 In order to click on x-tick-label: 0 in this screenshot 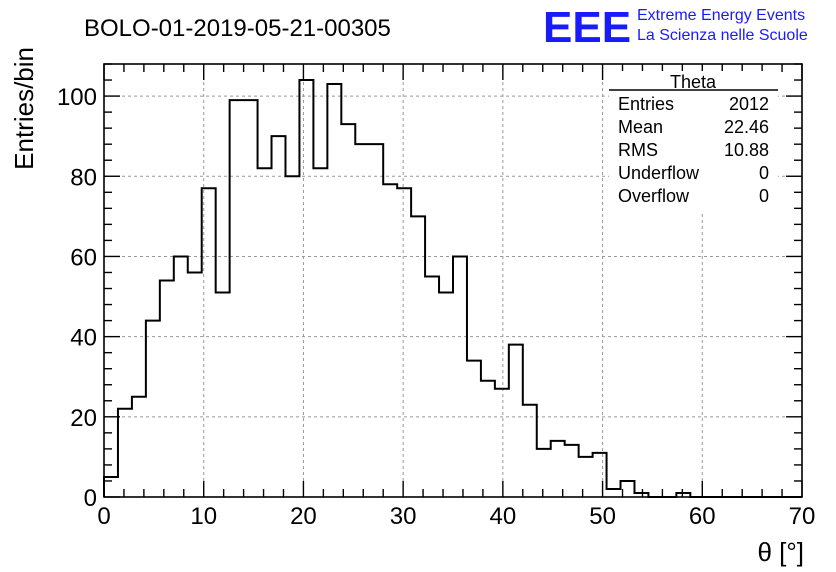, I will do `click(103, 516)`.